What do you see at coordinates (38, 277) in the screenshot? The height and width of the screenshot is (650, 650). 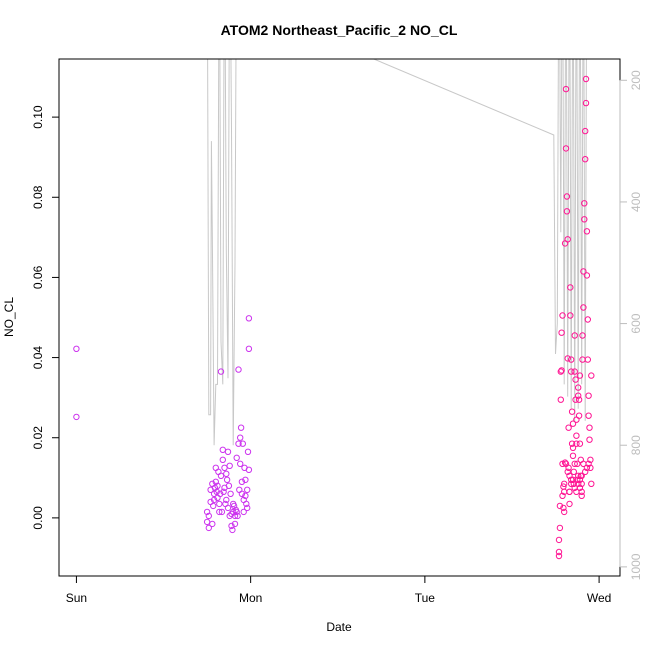 I see `y-tick-label: 0.06` at bounding box center [38, 277].